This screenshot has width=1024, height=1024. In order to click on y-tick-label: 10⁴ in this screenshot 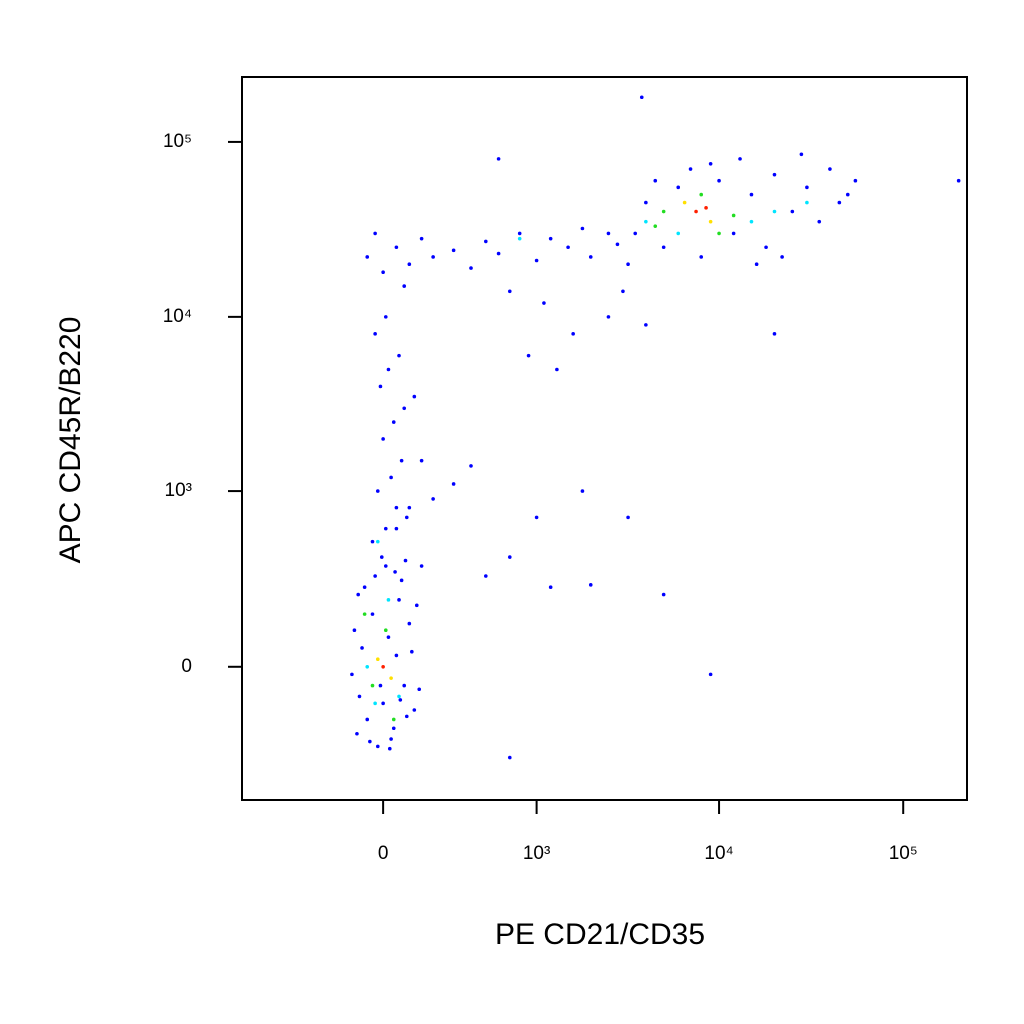, I will do `click(177, 316)`.